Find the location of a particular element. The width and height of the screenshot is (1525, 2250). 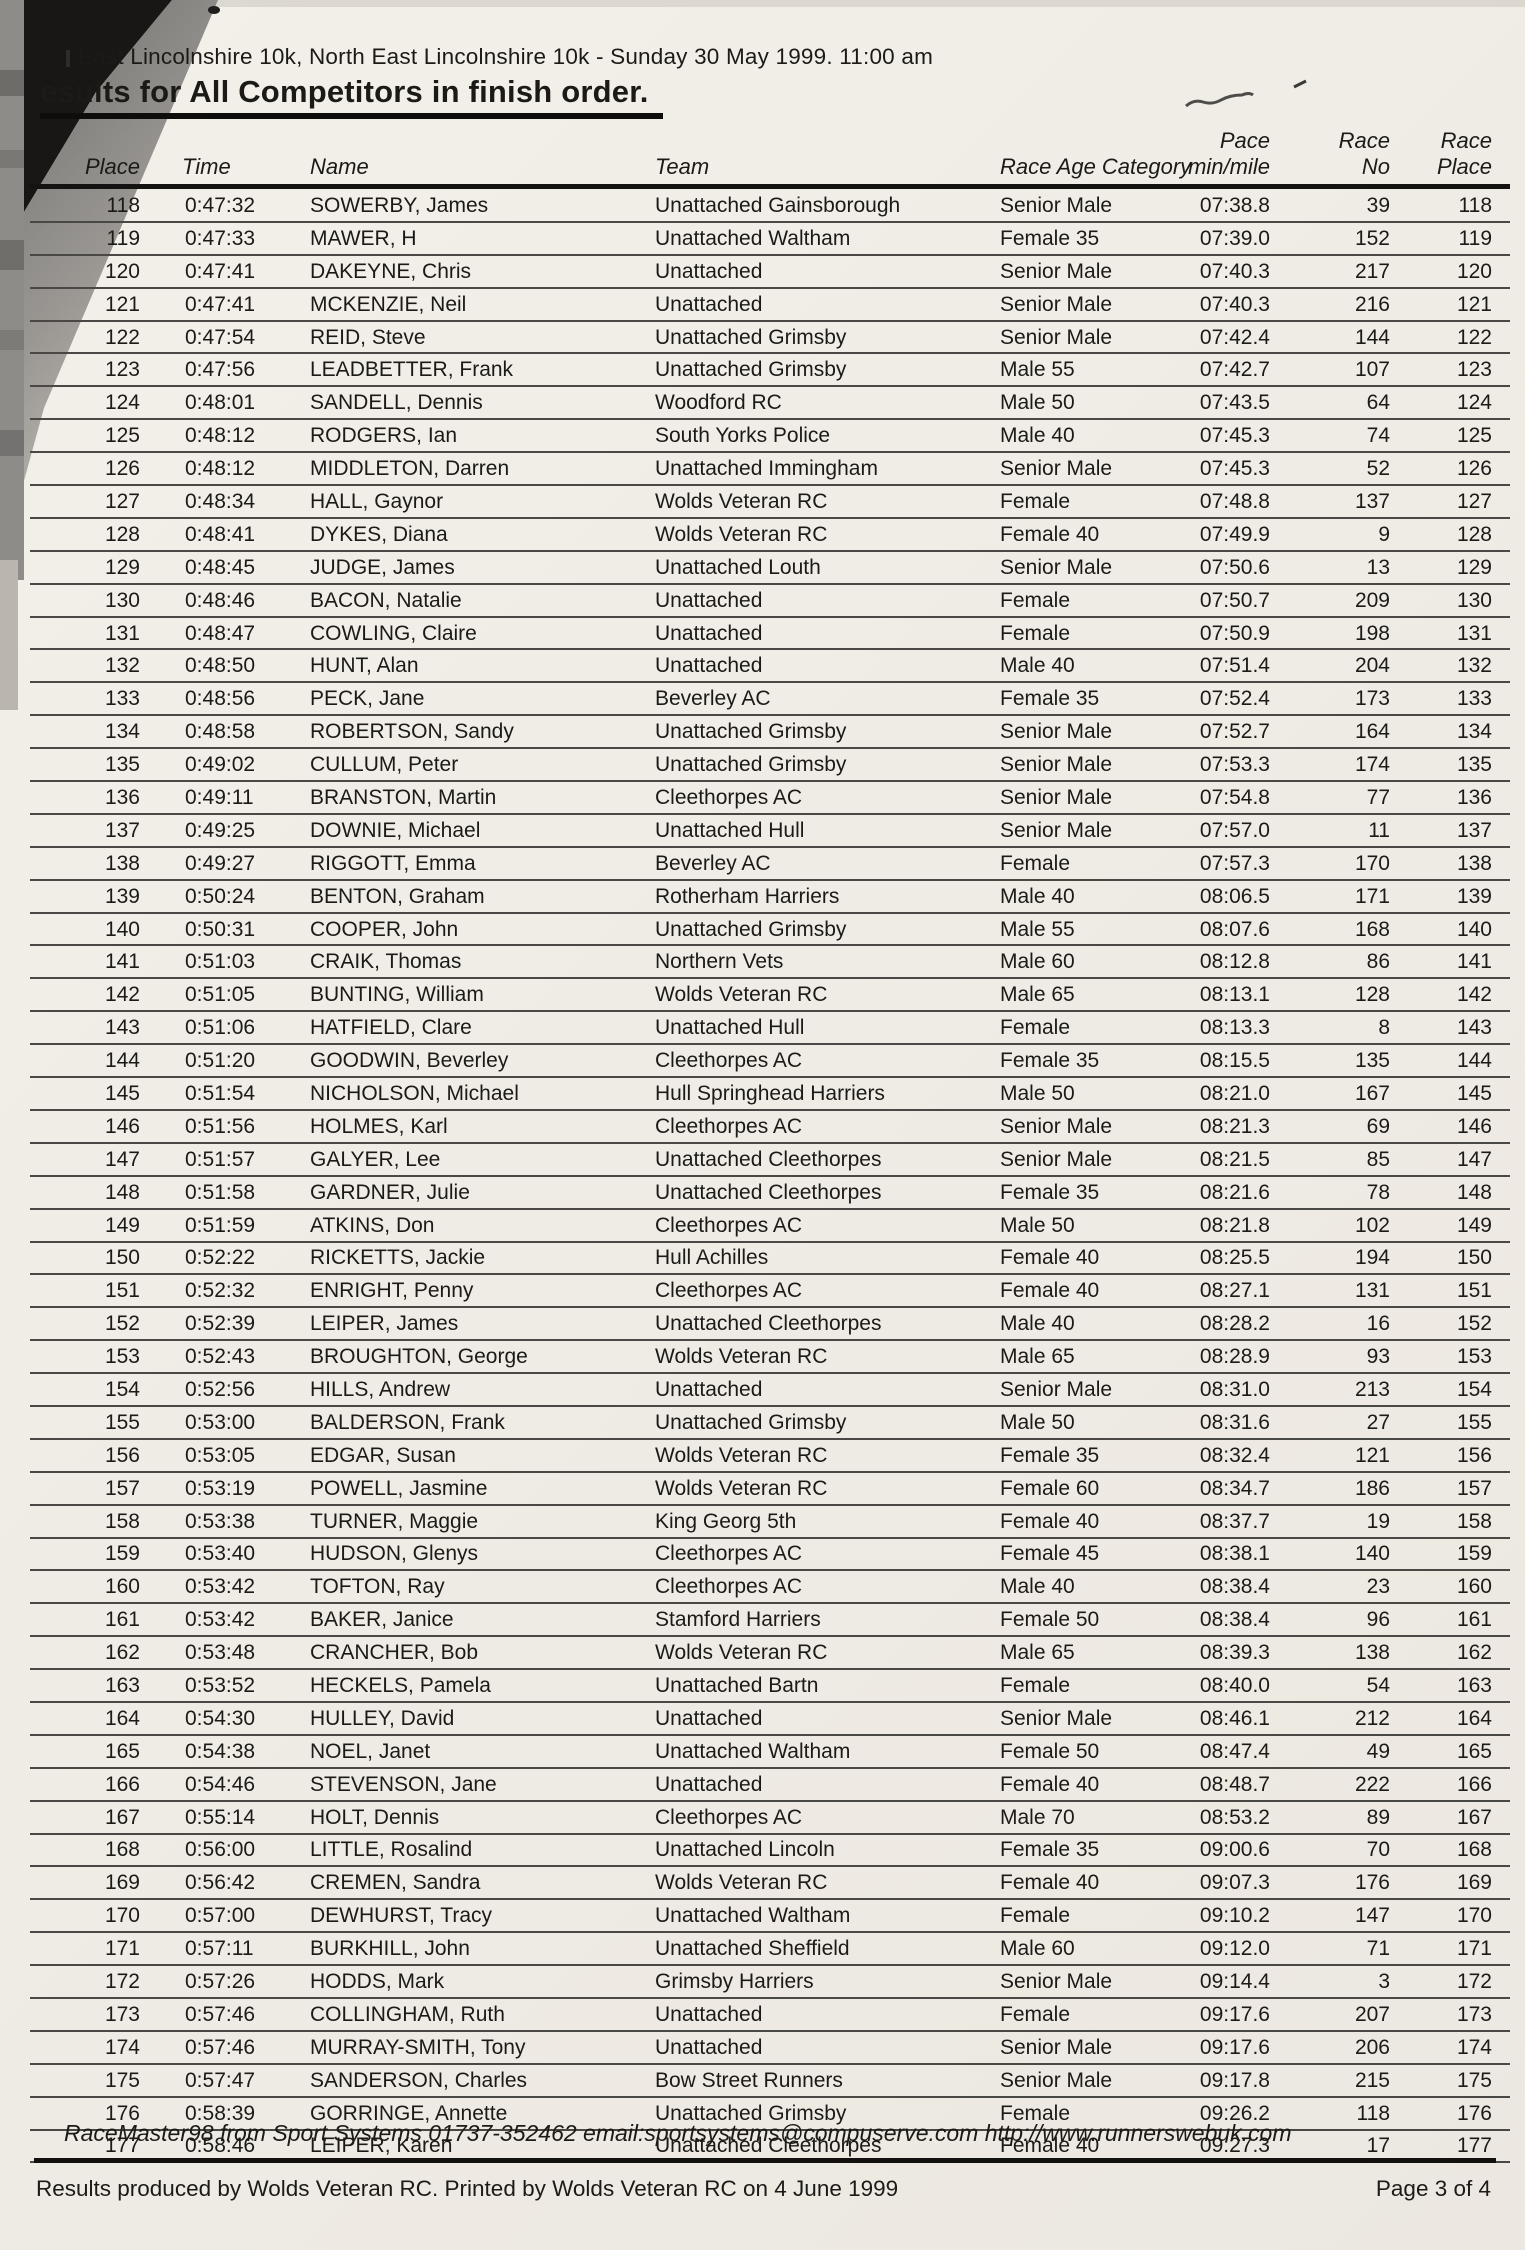

cell-race-place: 165 is located at coordinates (1474, 1751).